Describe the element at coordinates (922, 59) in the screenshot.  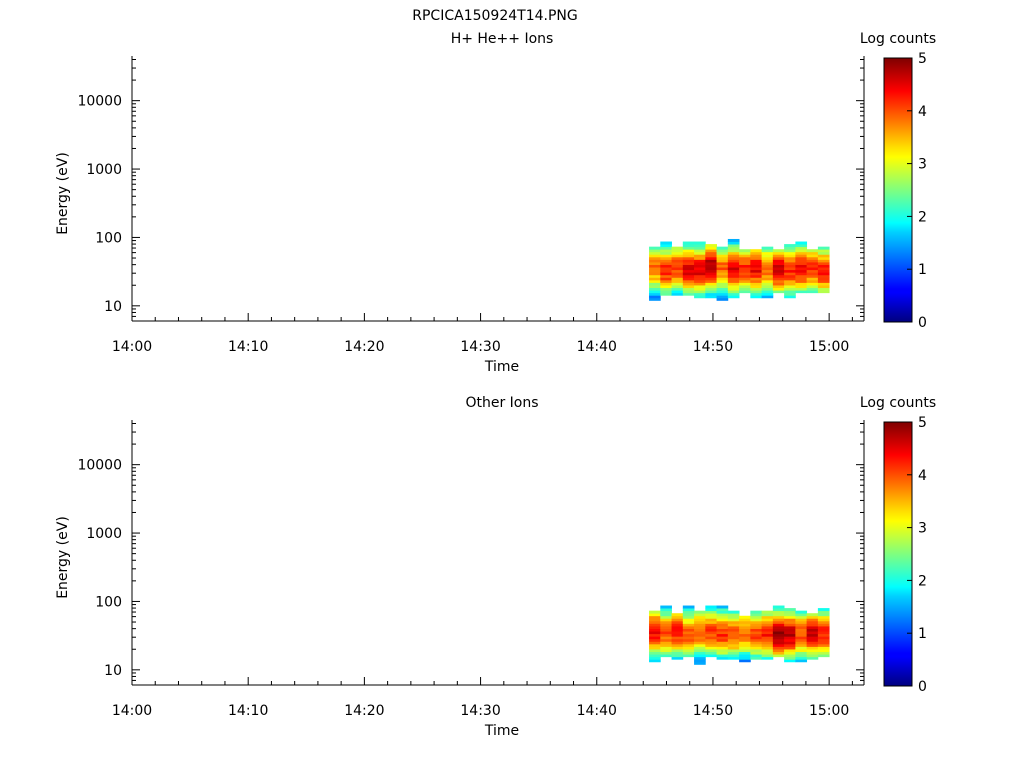
I see `colorbar-tick-label: 5` at that location.